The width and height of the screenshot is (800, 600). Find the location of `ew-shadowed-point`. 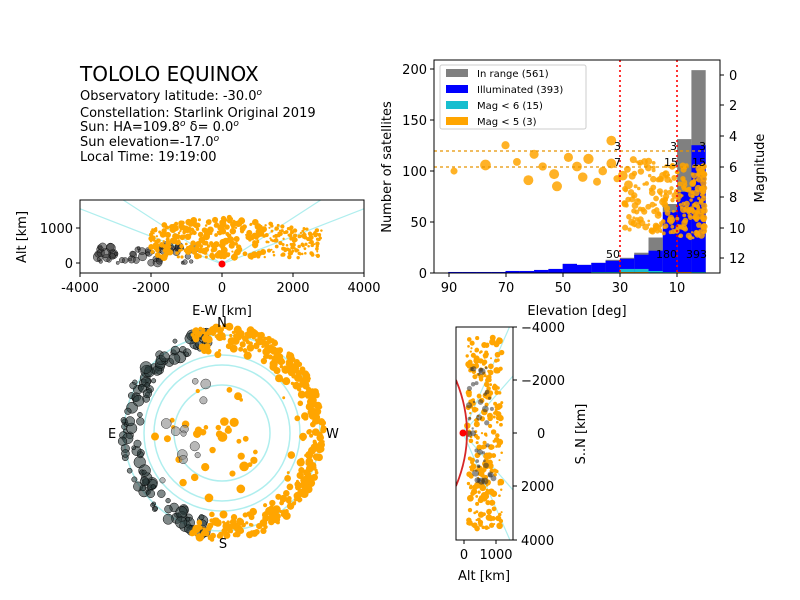

ew-shadowed-point is located at coordinates (116, 253).